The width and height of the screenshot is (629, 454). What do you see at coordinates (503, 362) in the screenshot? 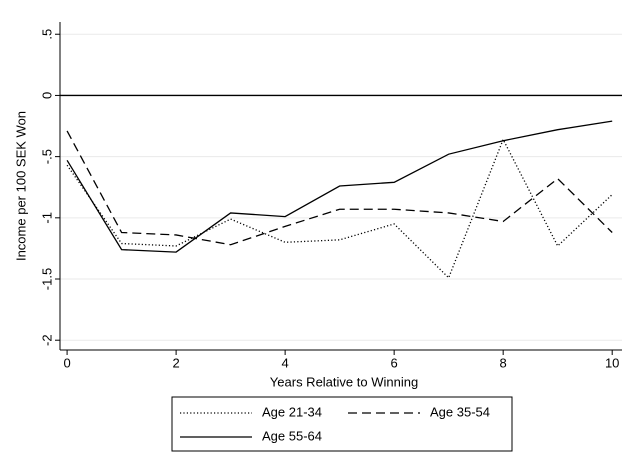
I see `x-tick-label: 8` at bounding box center [503, 362].